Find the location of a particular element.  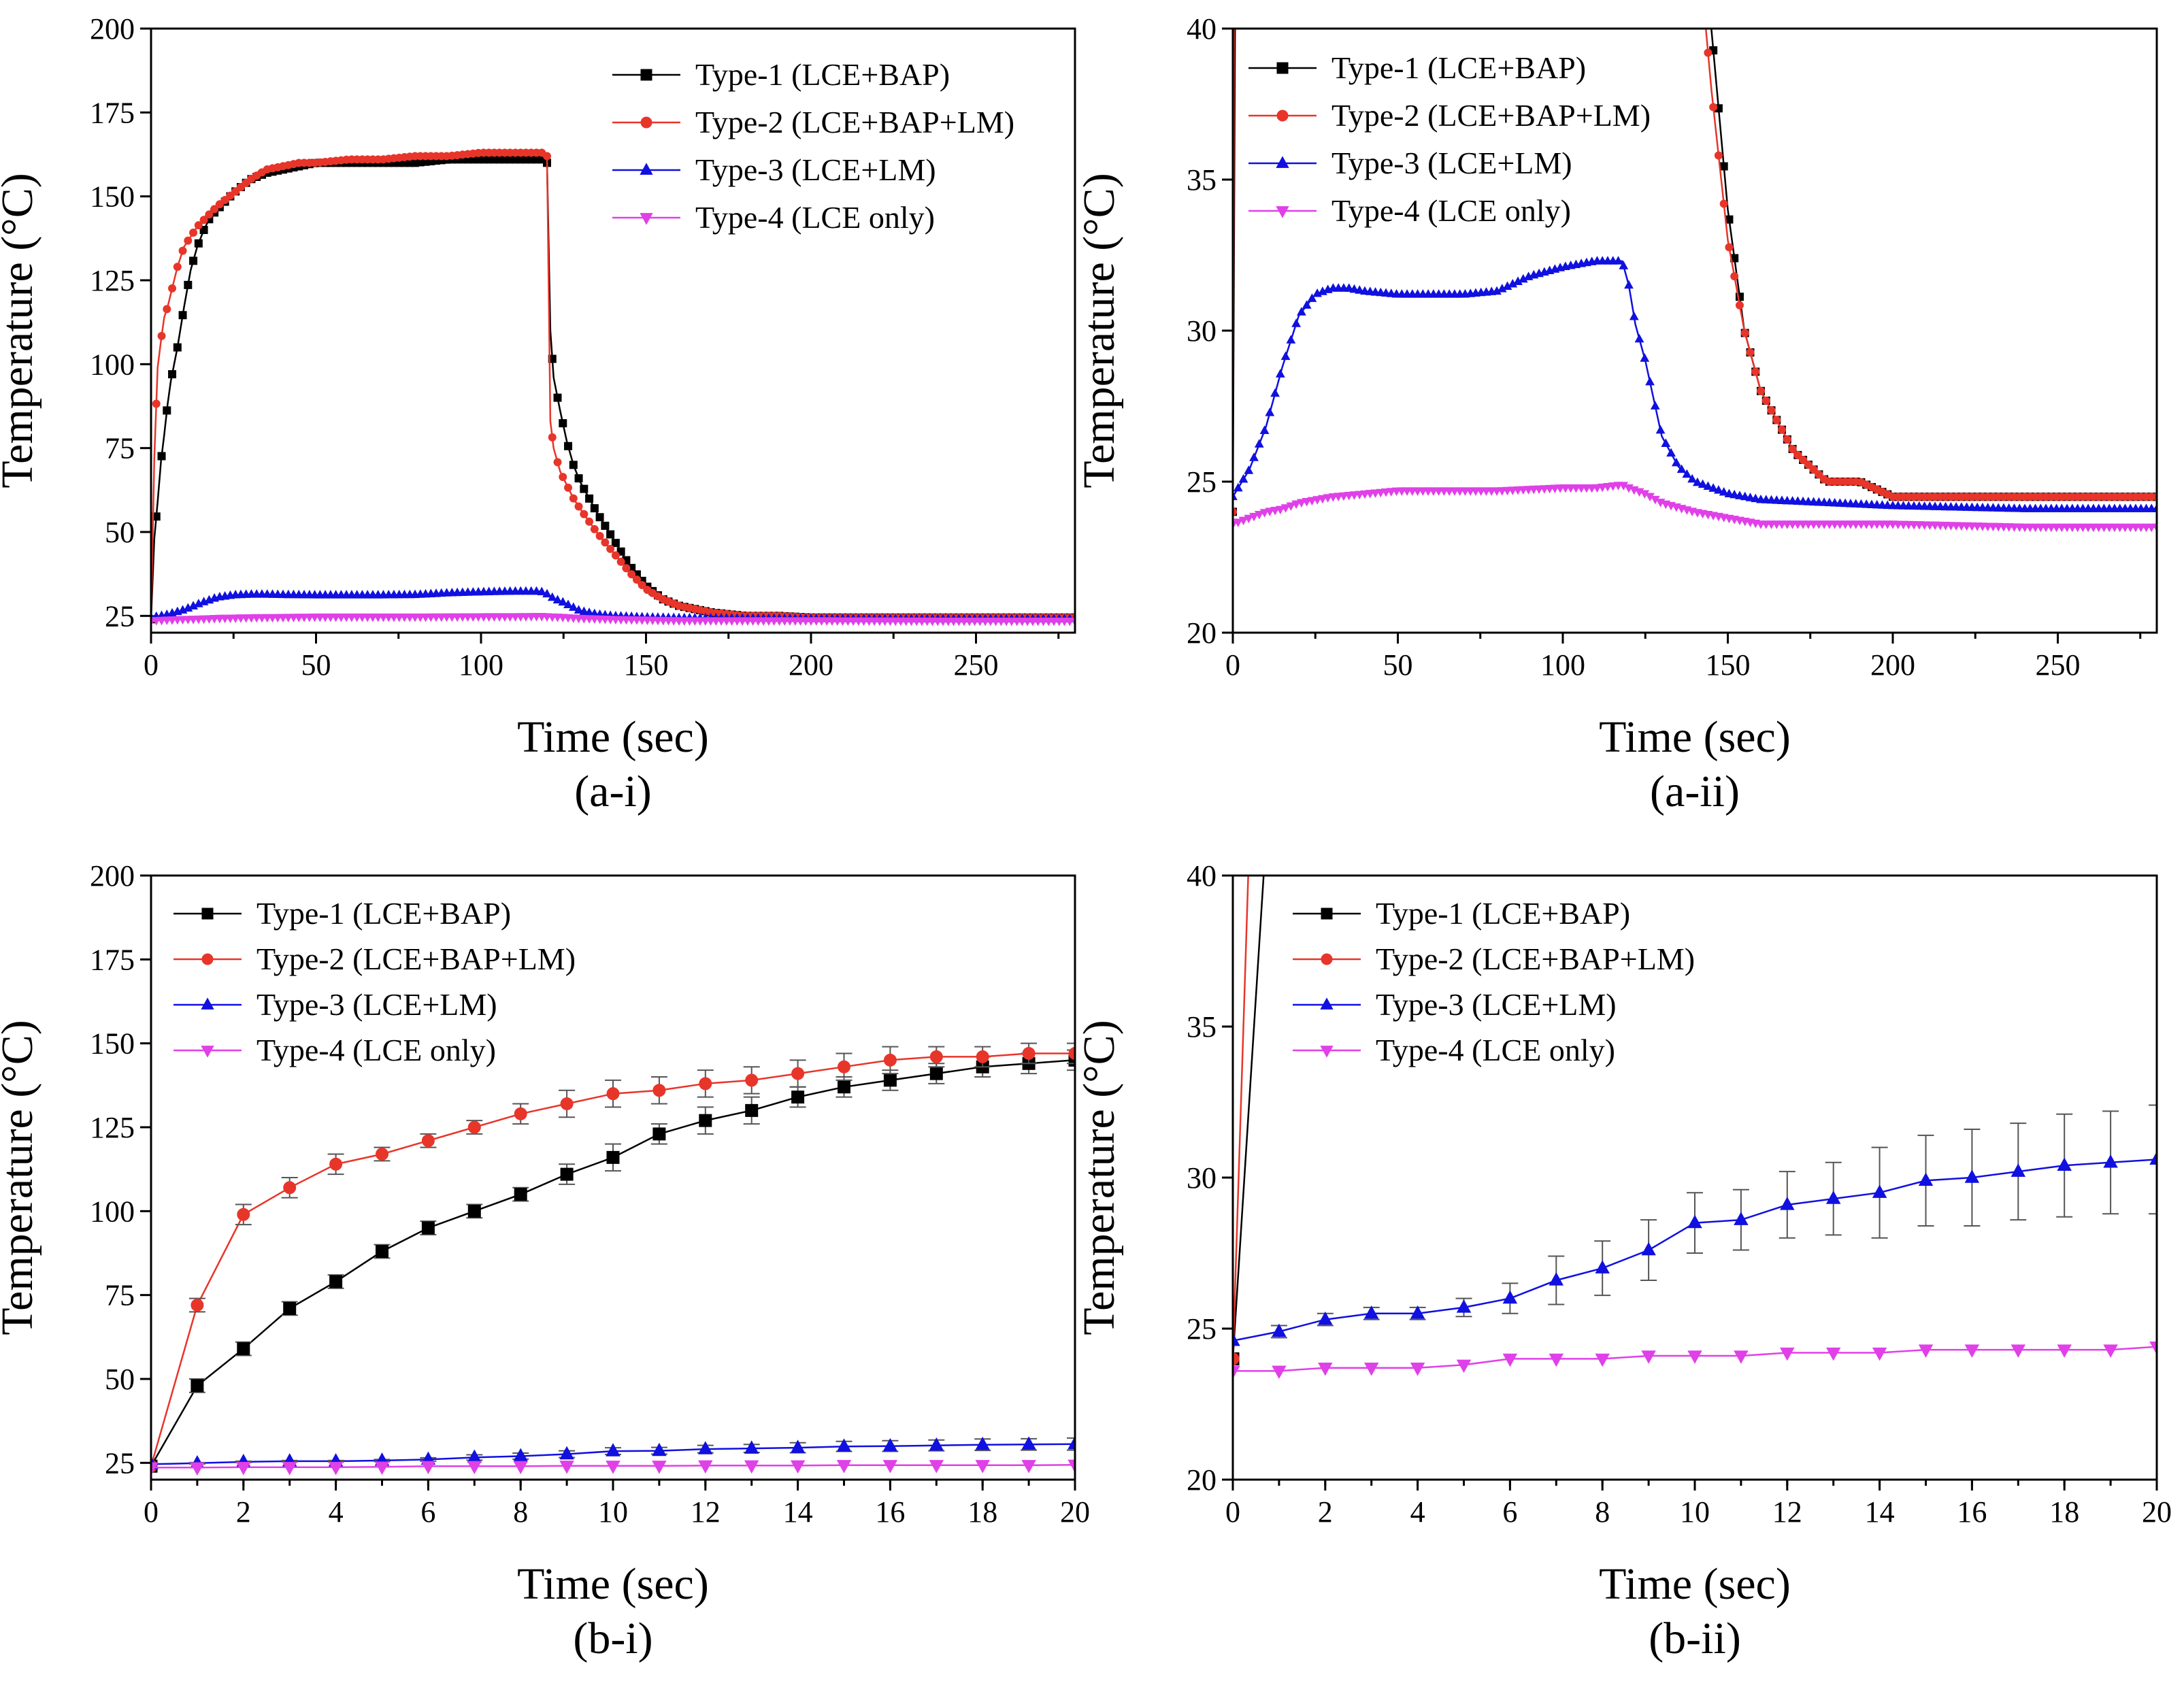

y-tick-label: 75 is located at coordinates (120, 448).